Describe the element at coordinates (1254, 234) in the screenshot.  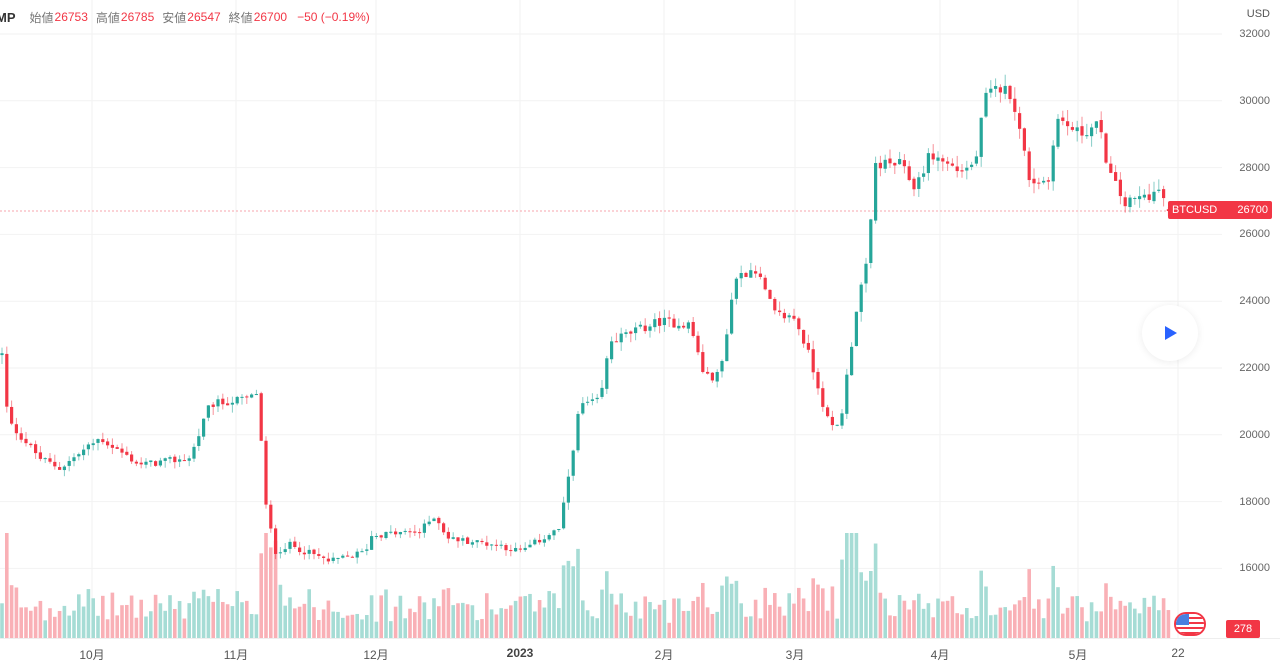
I see `price-tick-label: 26000` at that location.